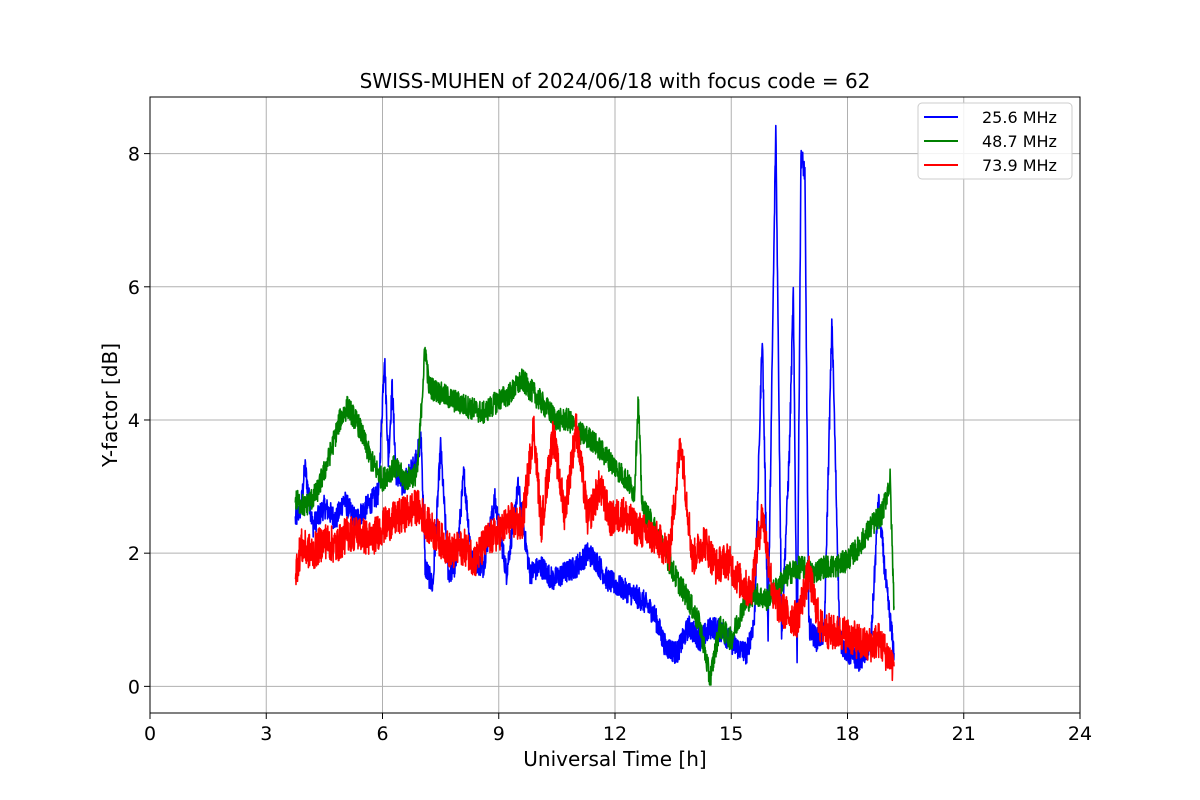  What do you see at coordinates (266, 734) in the screenshot?
I see `x-tick-label: 3` at bounding box center [266, 734].